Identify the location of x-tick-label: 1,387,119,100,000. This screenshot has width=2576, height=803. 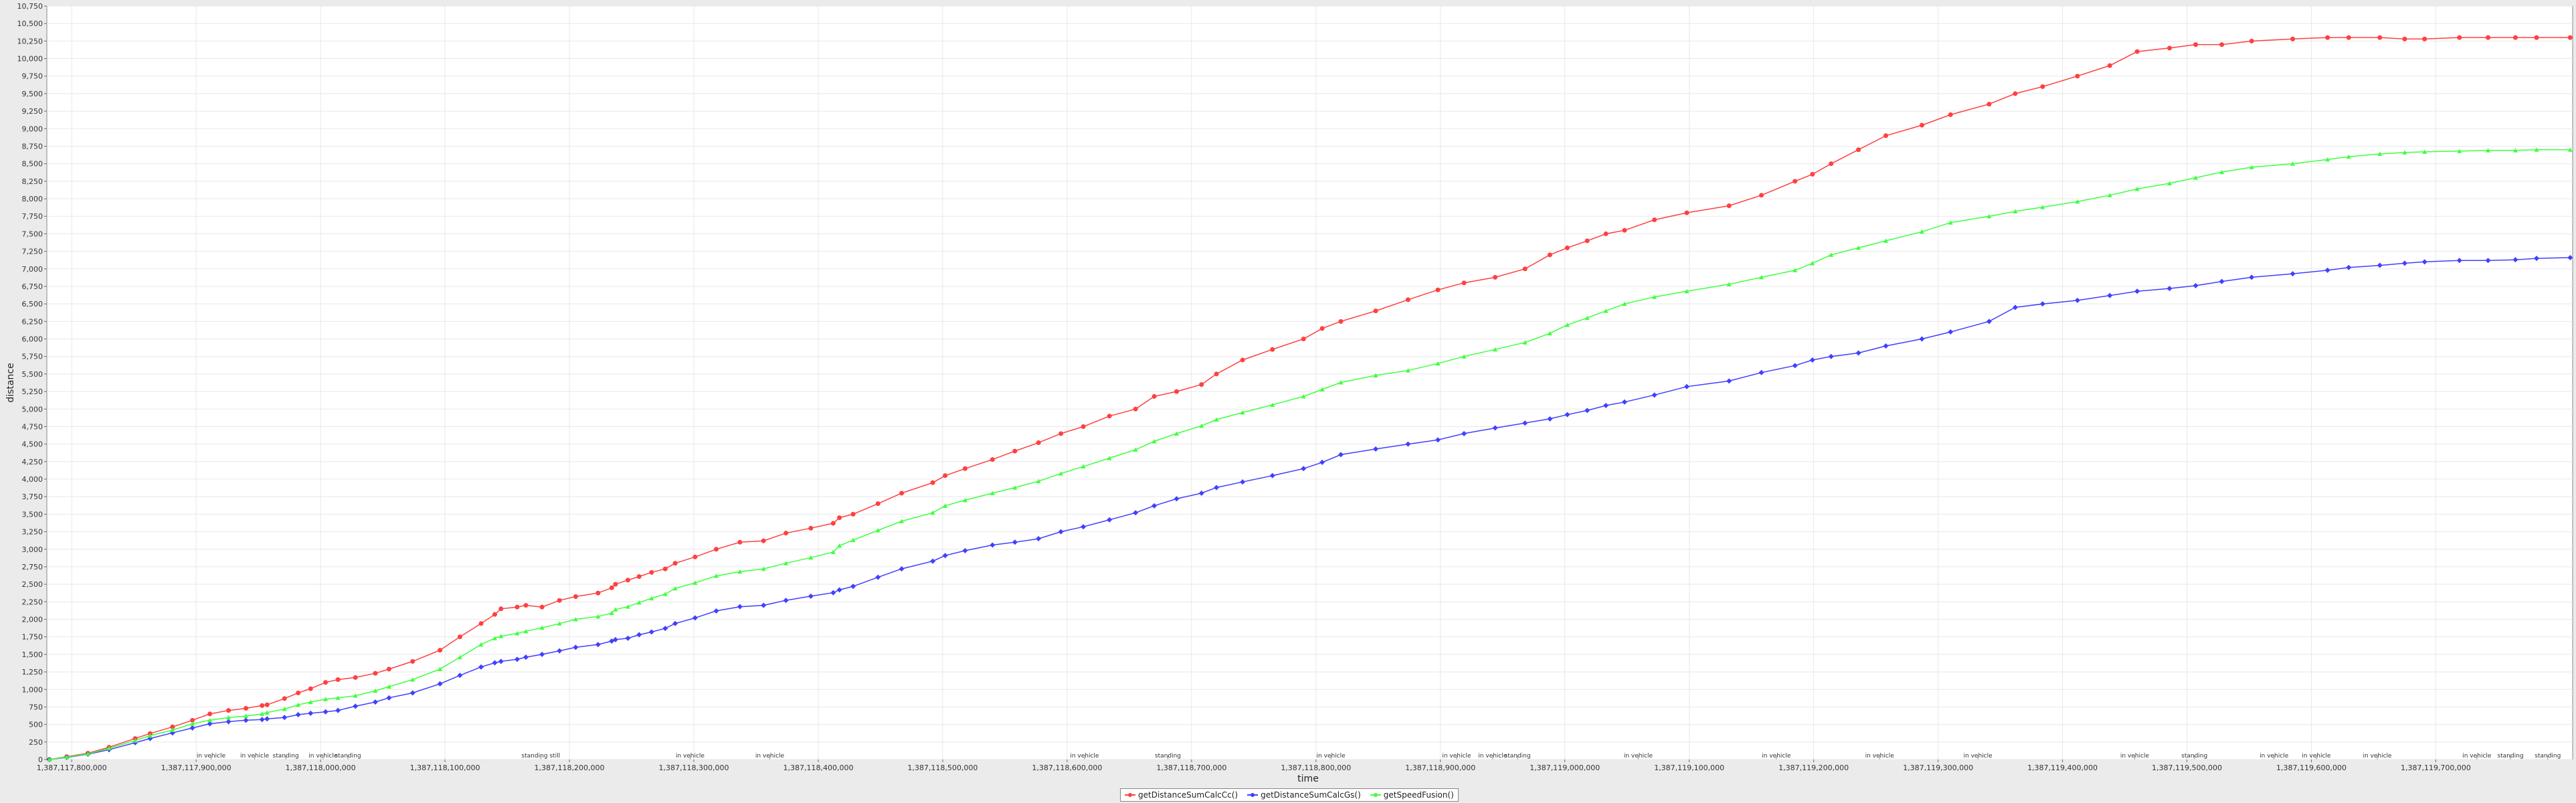
(1689, 768).